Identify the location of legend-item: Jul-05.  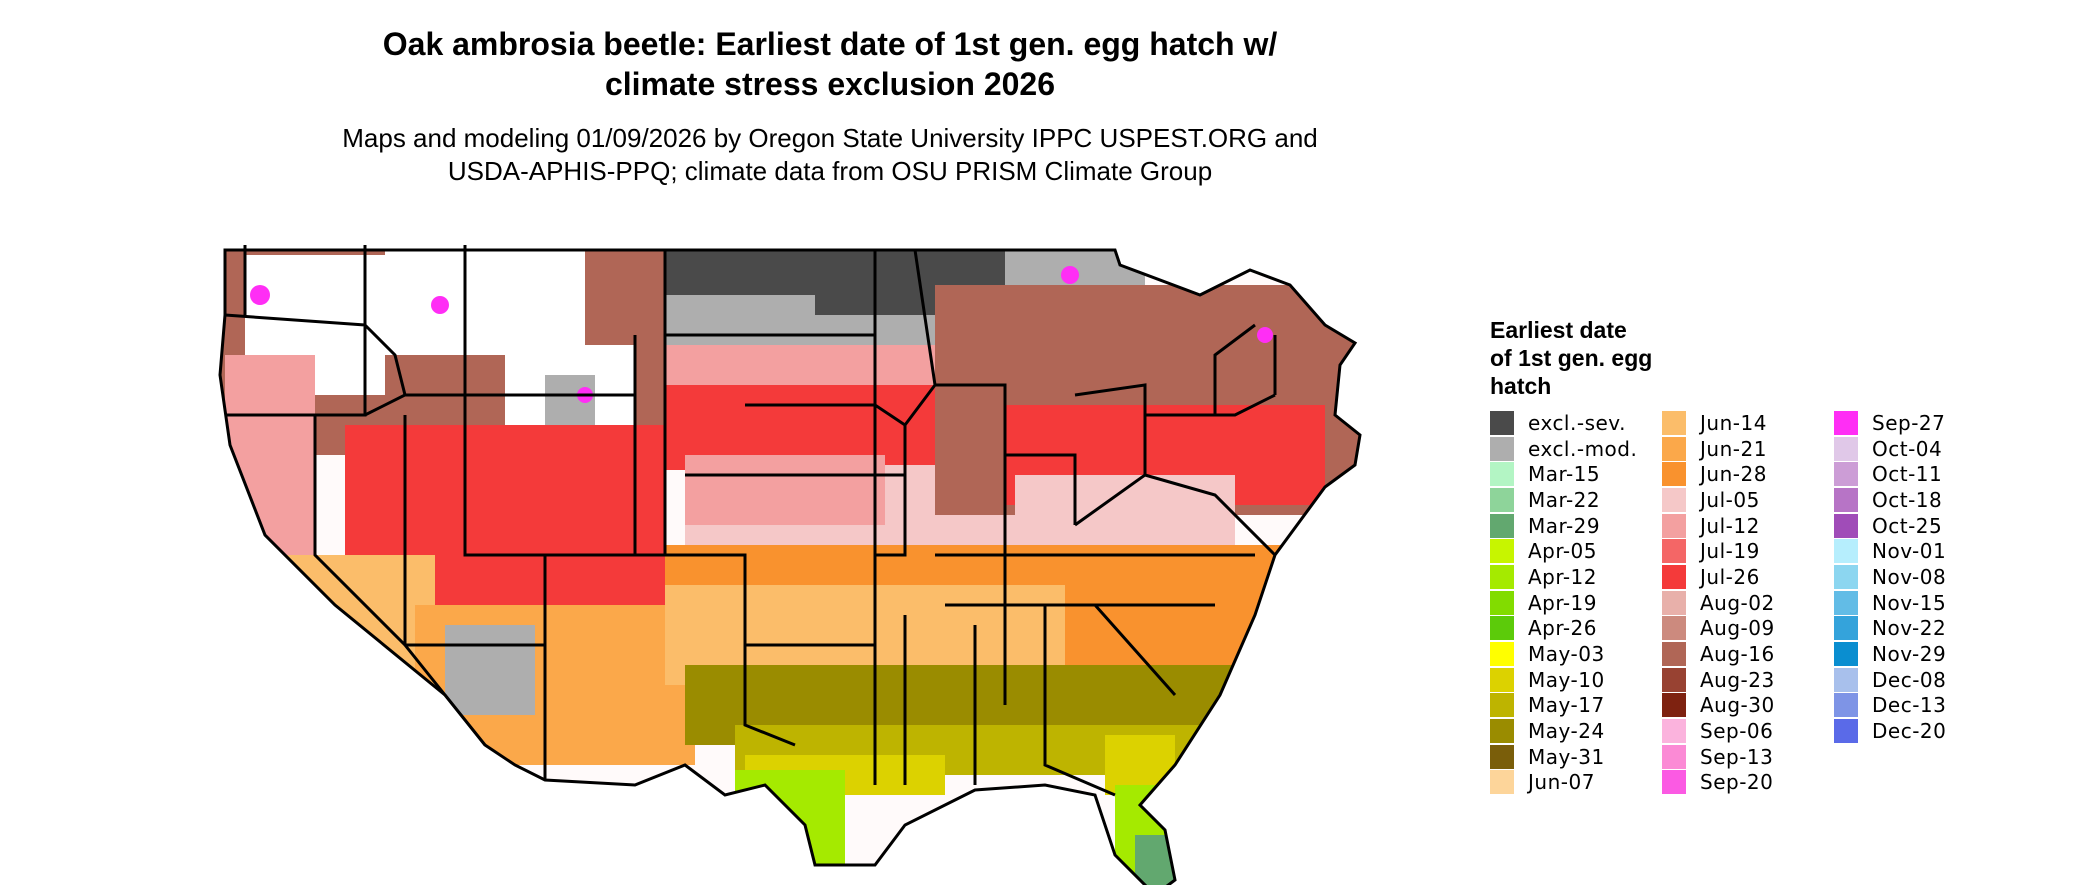
(1741, 500).